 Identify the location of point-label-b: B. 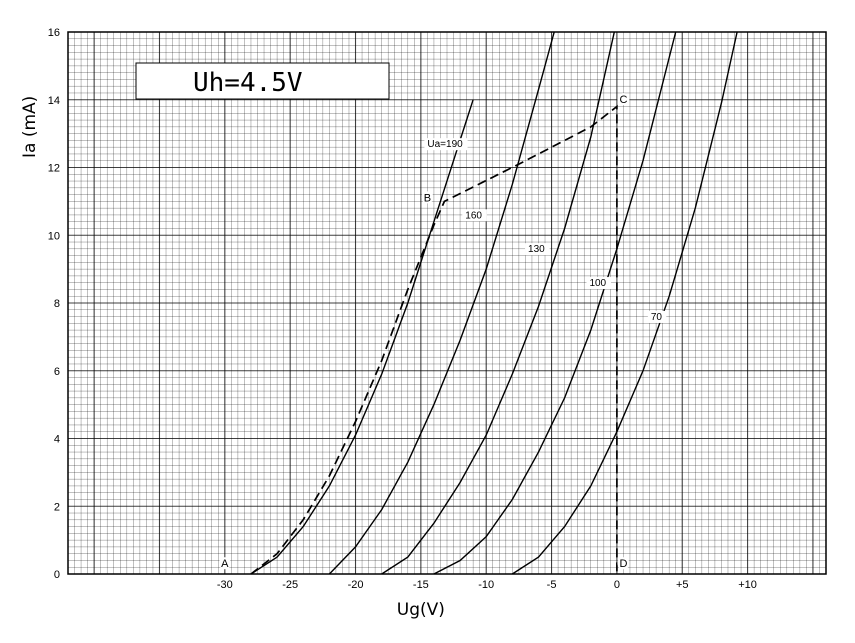
(427, 198).